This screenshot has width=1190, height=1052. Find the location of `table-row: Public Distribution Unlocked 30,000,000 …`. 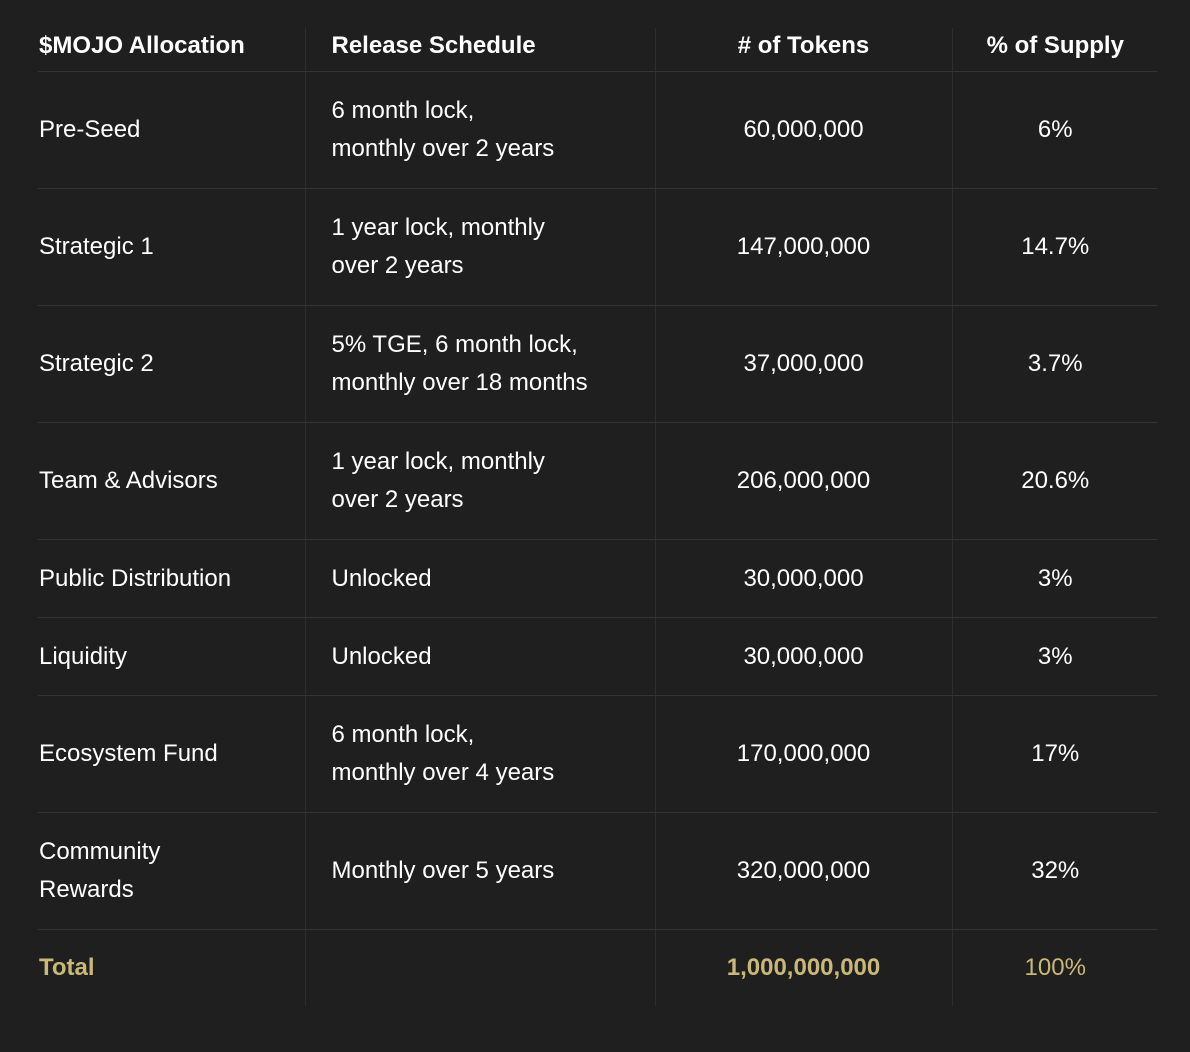

table-row: Public Distribution Unlocked 30,000,000 … is located at coordinates (598, 578).